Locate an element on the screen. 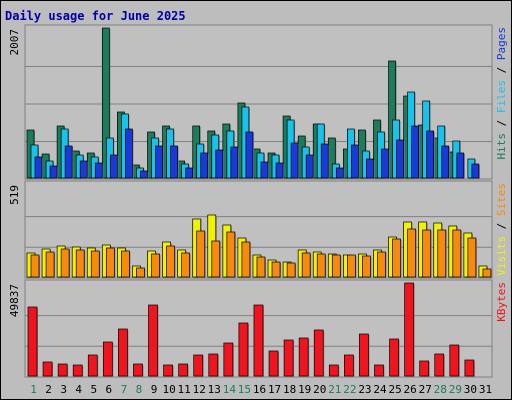  legend-visits: Visits is located at coordinates (501, 256).